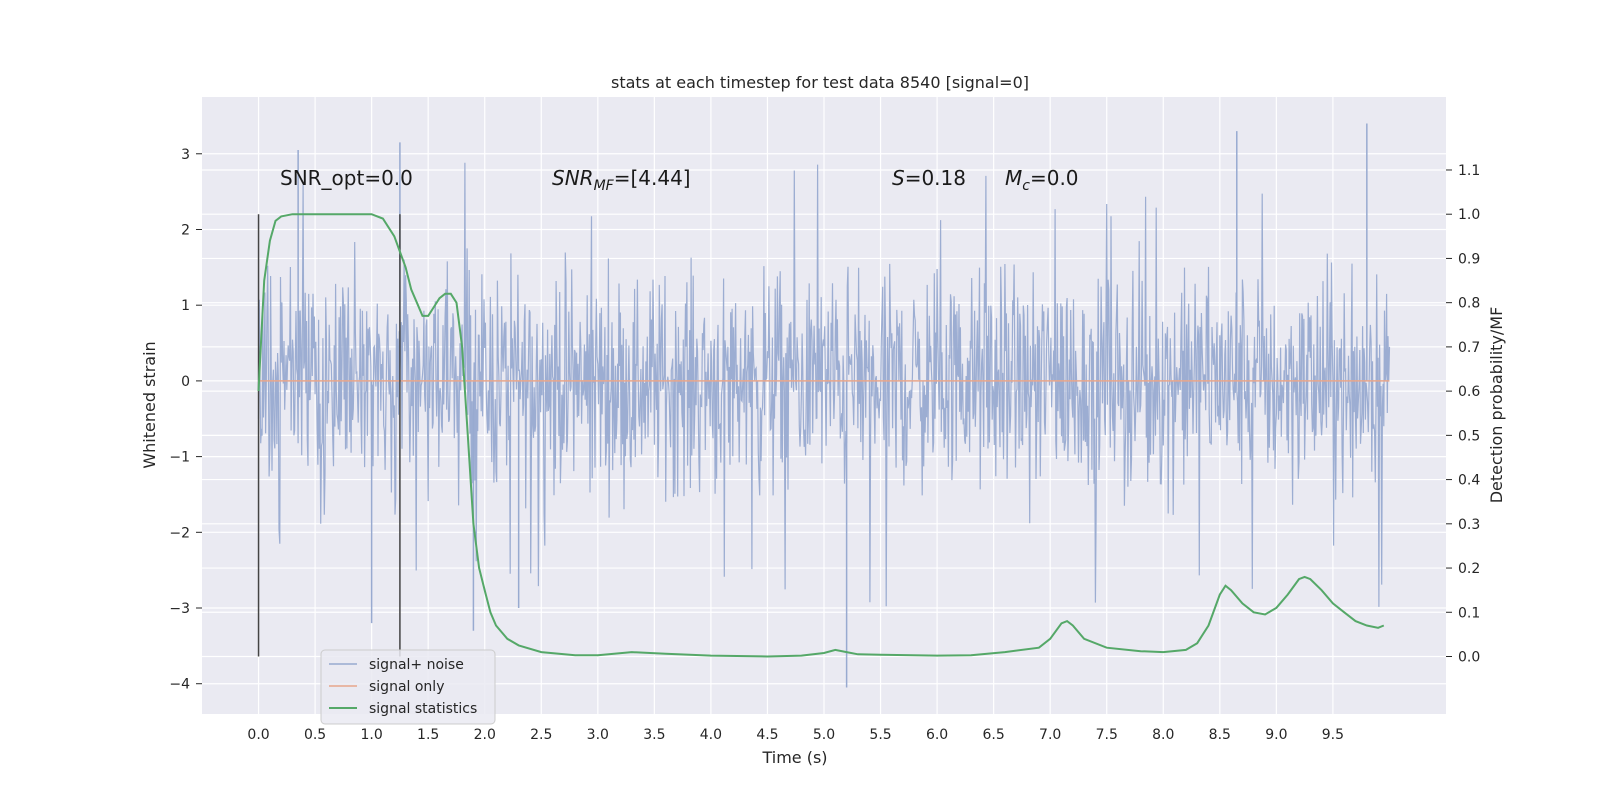  I want to click on x-tick-label: 3.5, so click(654, 735).